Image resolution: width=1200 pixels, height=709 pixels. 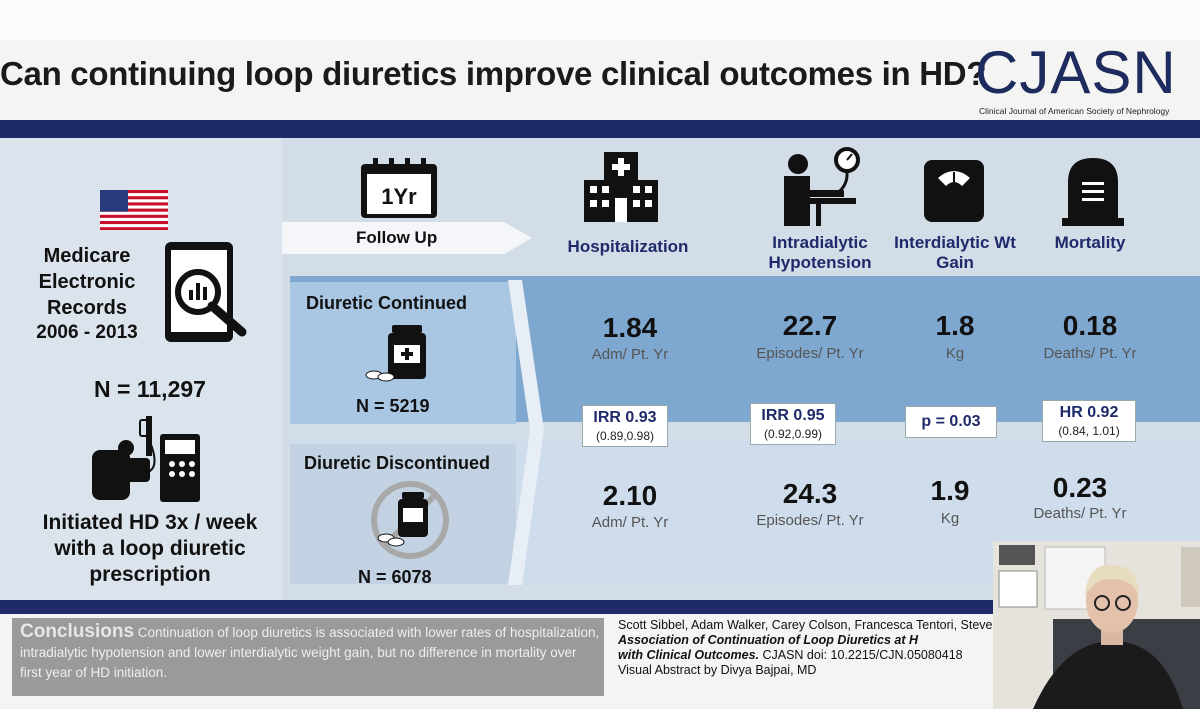 I want to click on tombstone-icon, so click(x=1093, y=192).